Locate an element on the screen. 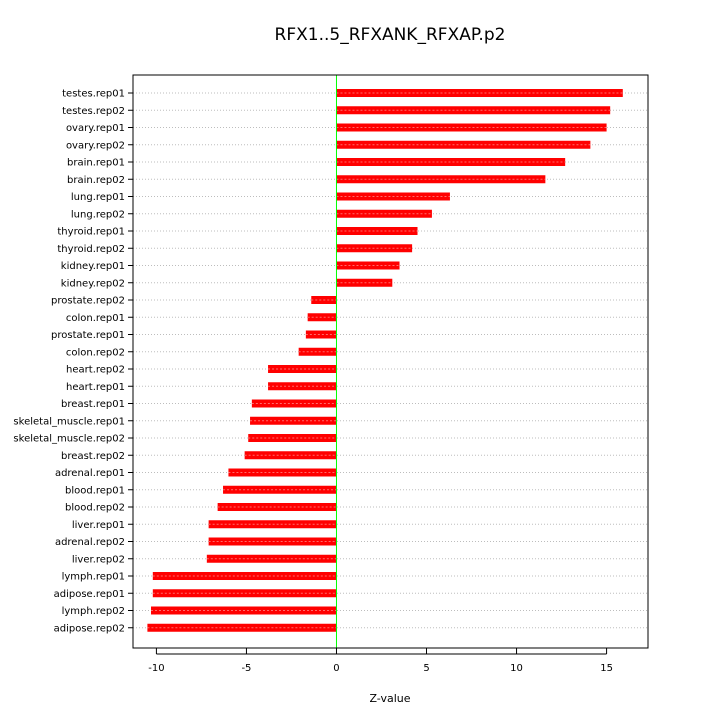 The width and height of the screenshot is (720, 720). category-label: prostate.rep02 is located at coordinates (88, 301).